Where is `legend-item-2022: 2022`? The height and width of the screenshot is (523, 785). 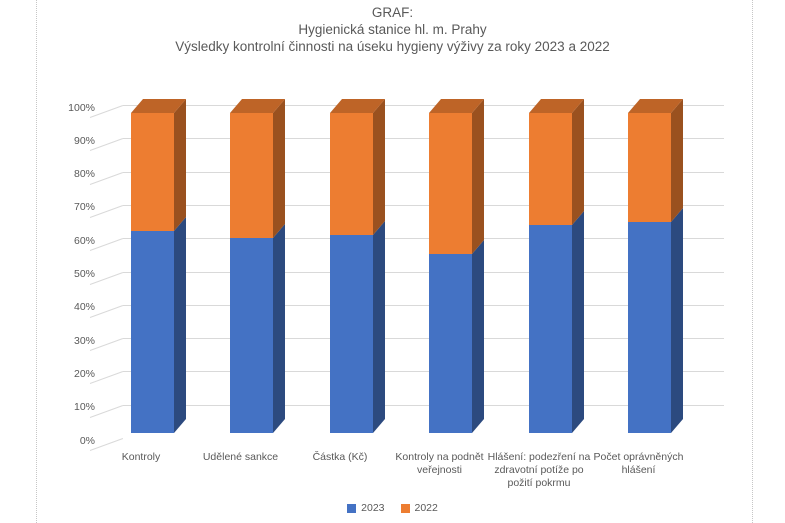
legend-item-2022: 2022 is located at coordinates (419, 508).